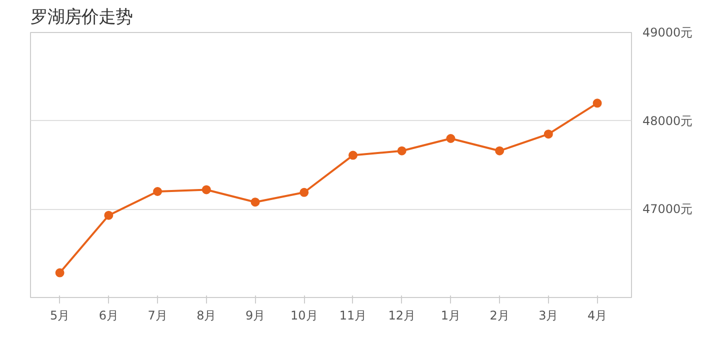 This screenshot has height=337, width=706. Describe the element at coordinates (667, 209) in the screenshot. I see `y-tick-label: 47000元` at that location.